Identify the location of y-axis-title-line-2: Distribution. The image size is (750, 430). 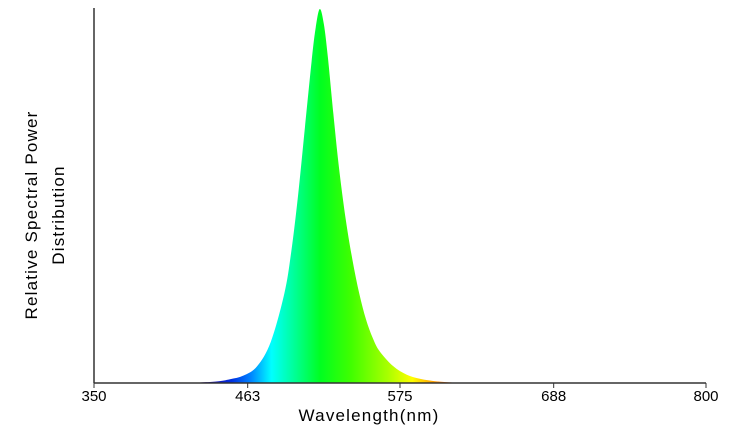
(58, 214).